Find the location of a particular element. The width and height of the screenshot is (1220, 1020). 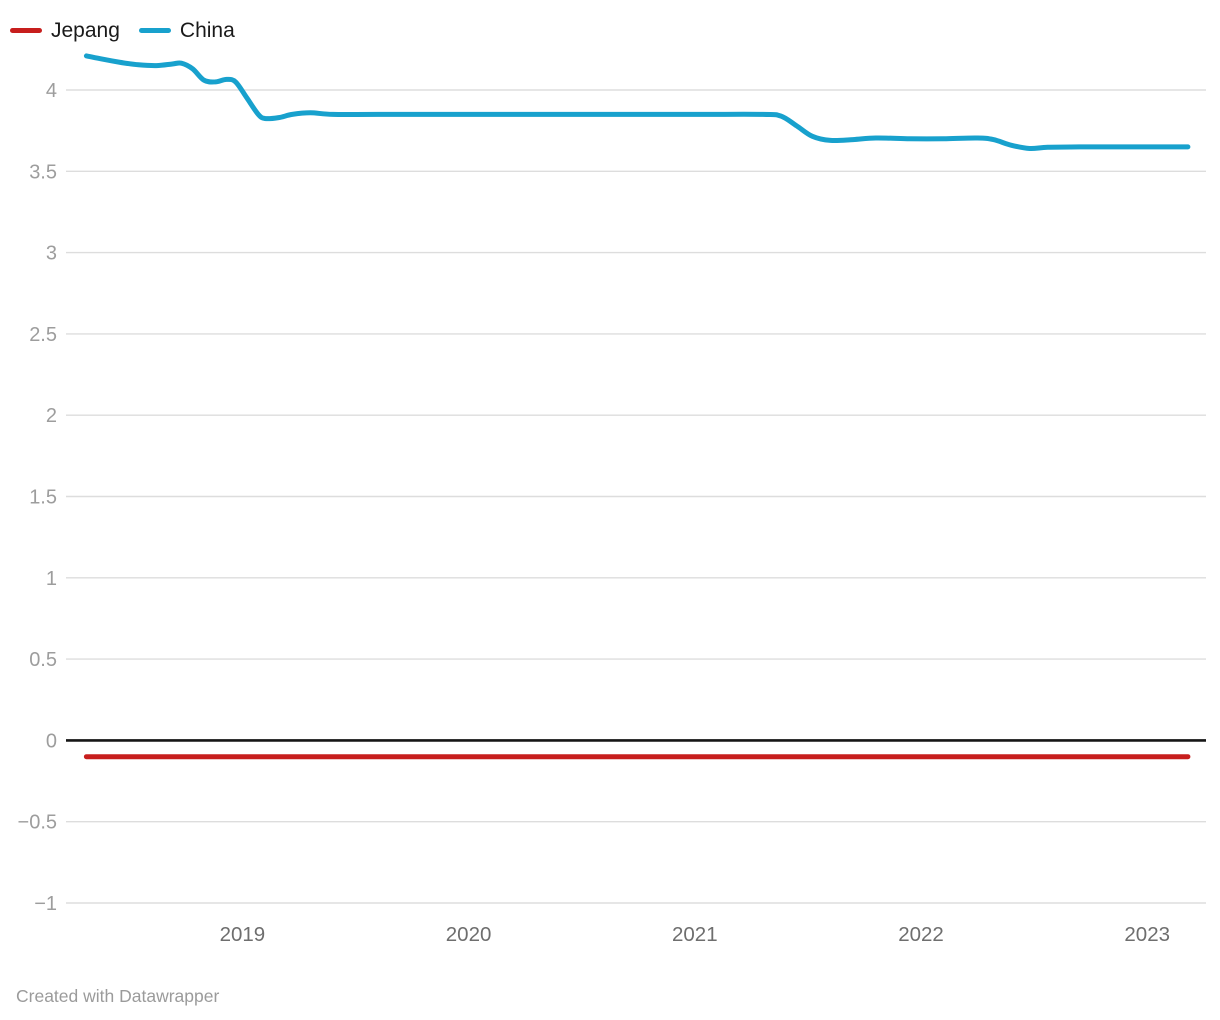

y-tick-label: 3 is located at coordinates (51, 254).